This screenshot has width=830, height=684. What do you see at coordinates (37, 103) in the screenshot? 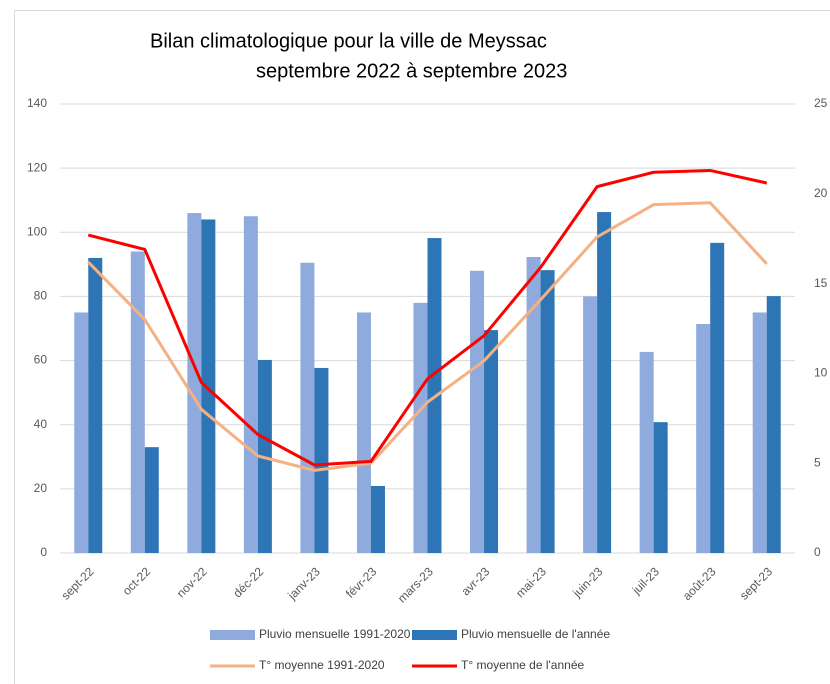
I see `y-tick-label: 140` at bounding box center [37, 103].